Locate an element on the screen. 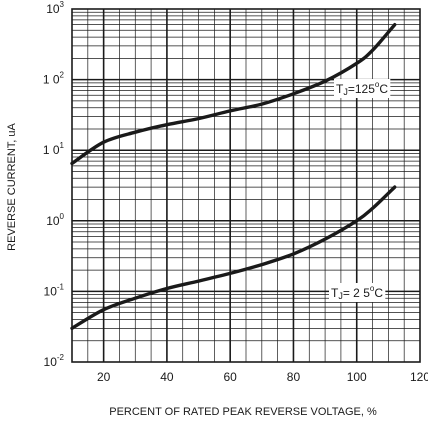 The image size is (428, 425). y-tick-label: 1 02 is located at coordinates (54, 79).